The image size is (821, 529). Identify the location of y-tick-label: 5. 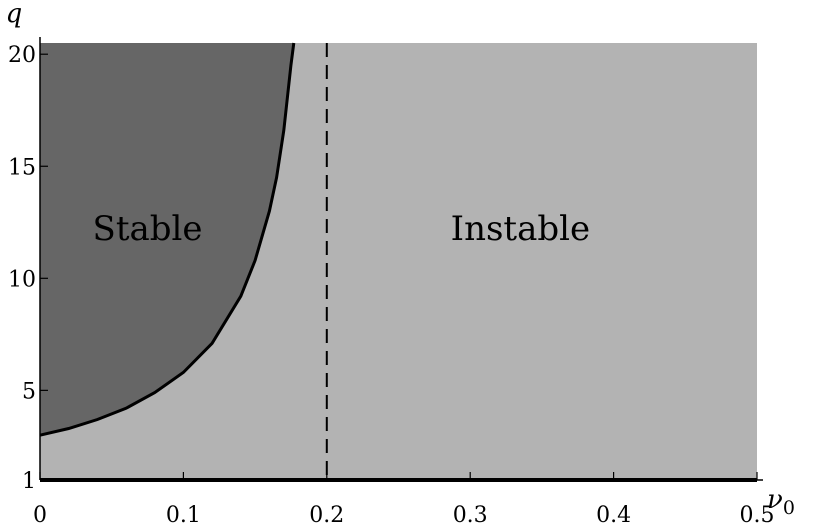
(29, 391).